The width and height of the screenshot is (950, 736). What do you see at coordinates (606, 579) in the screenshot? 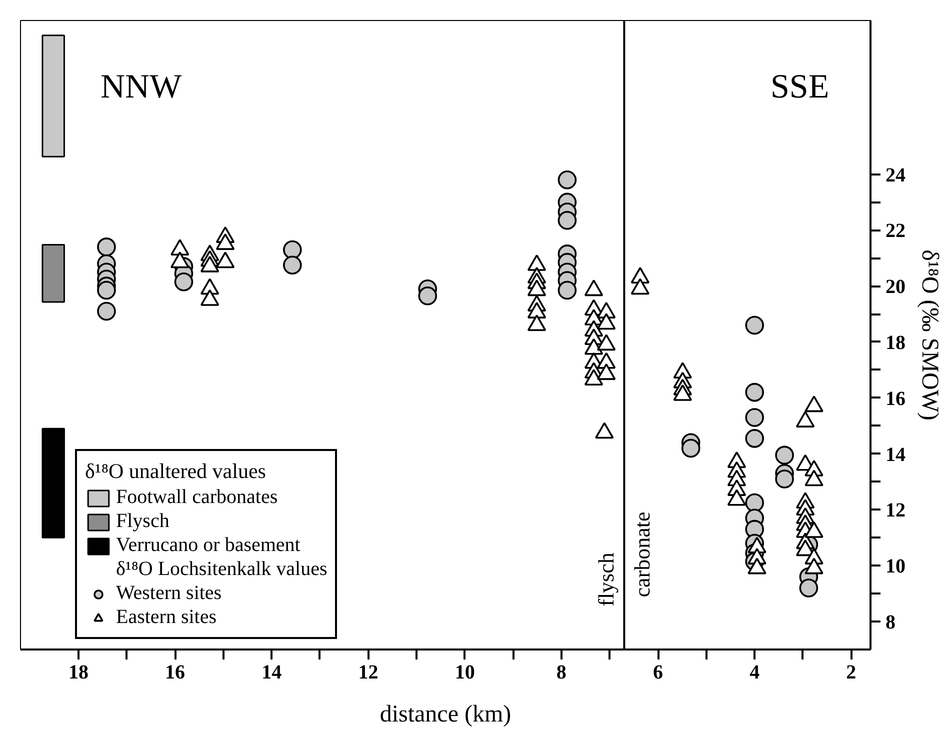
I see `annotation: flysch` at bounding box center [606, 579].